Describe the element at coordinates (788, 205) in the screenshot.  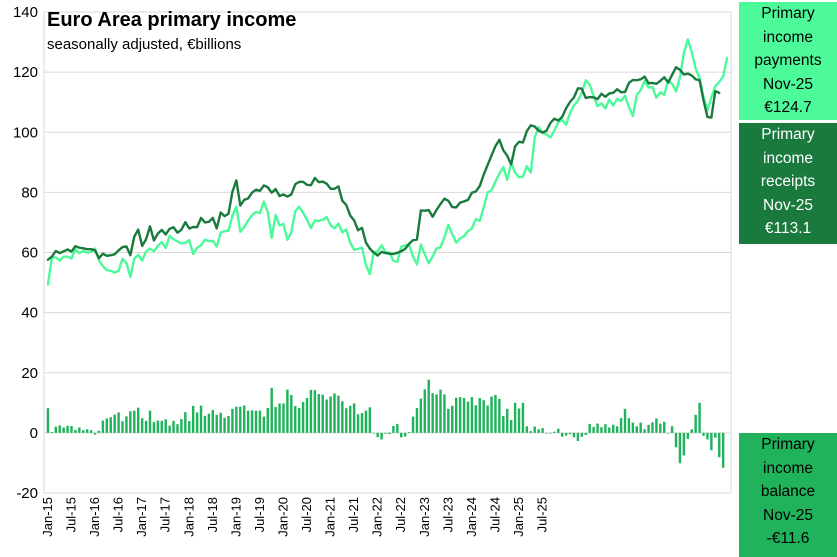
I see `receipts-callout-period: Nov-25` at that location.